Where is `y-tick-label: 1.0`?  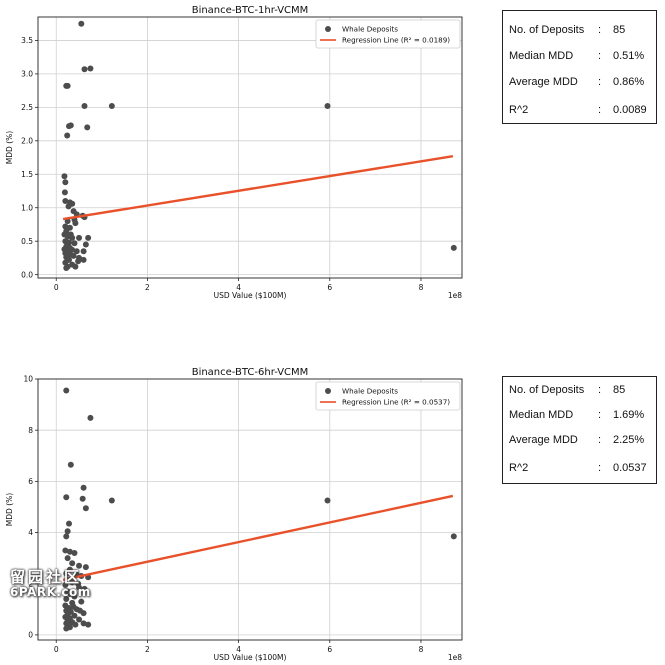
y-tick-label: 1.0 is located at coordinates (27, 207).